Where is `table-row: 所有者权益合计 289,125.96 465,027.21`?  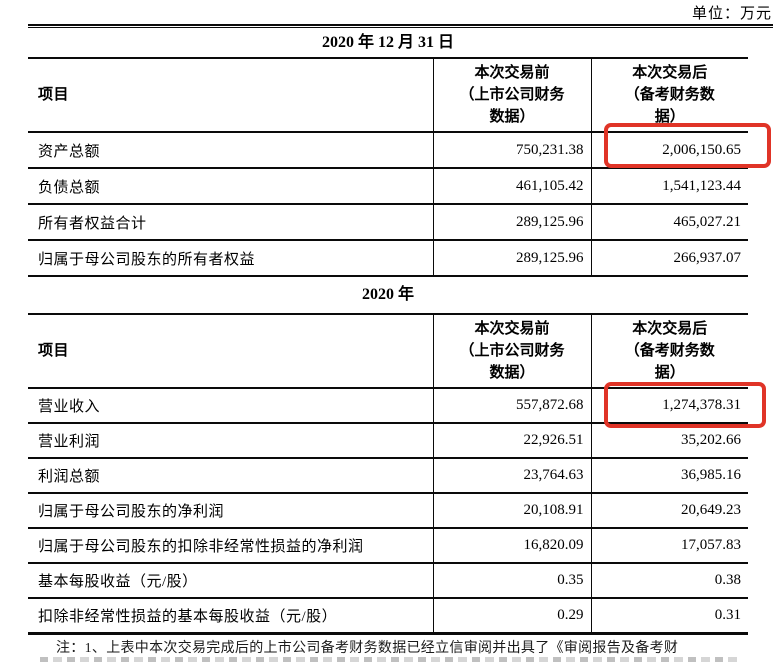
table-row: 所有者权益合计 289,125.96 465,027.21 is located at coordinates (388, 222).